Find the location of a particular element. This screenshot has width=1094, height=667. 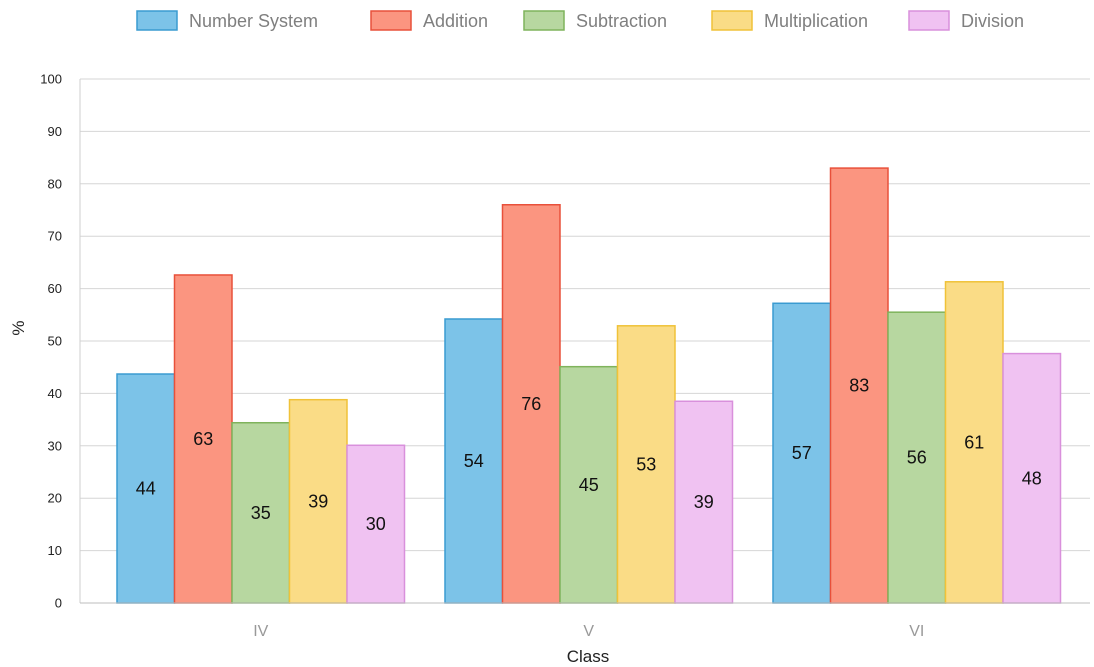

data-label: 76 is located at coordinates (531, 404).